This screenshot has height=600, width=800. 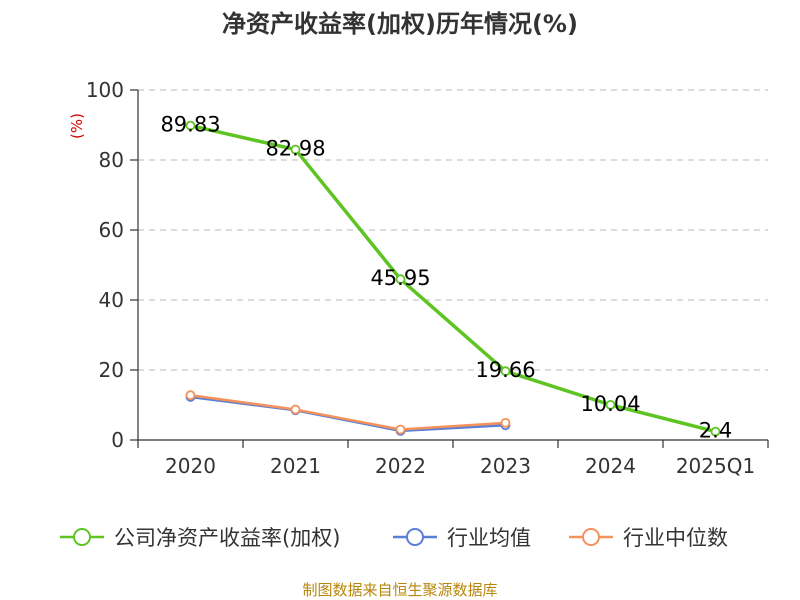 What do you see at coordinates (105, 90) in the screenshot?
I see `y-tick-label-100: 100` at bounding box center [105, 90].